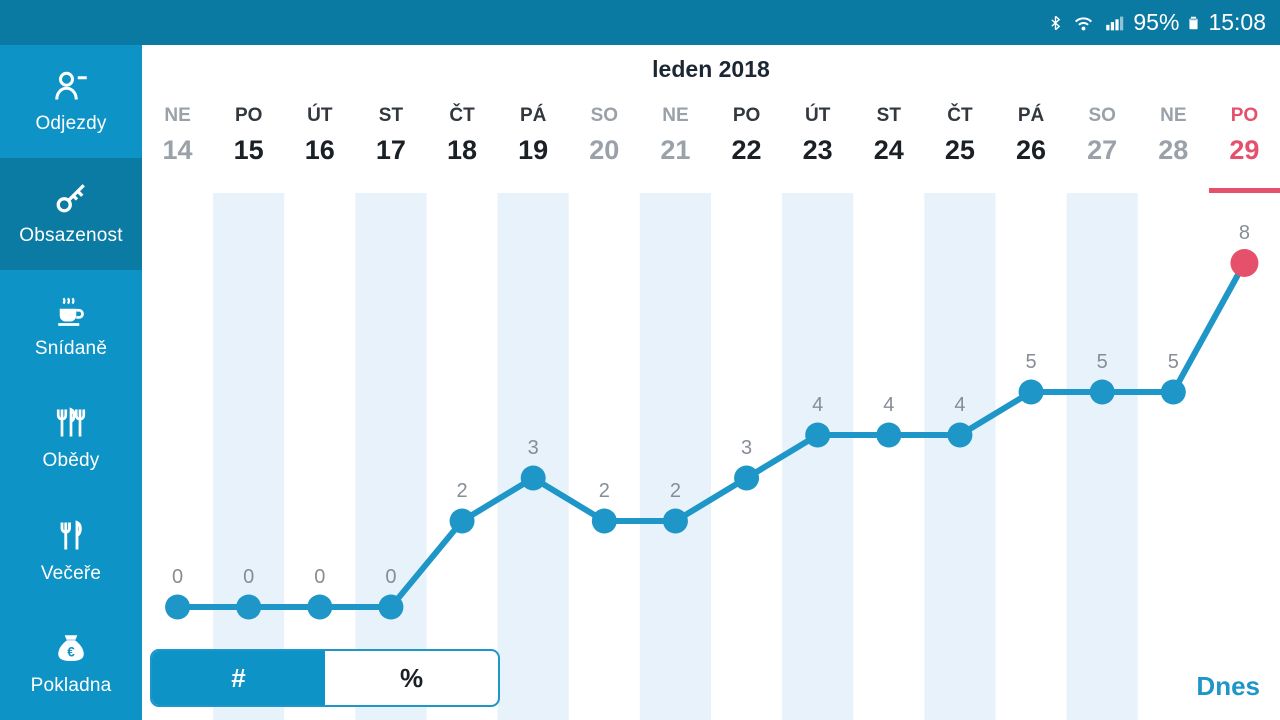 The image size is (1280, 720). What do you see at coordinates (462, 150) in the screenshot?
I see `day-number: 18` at bounding box center [462, 150].